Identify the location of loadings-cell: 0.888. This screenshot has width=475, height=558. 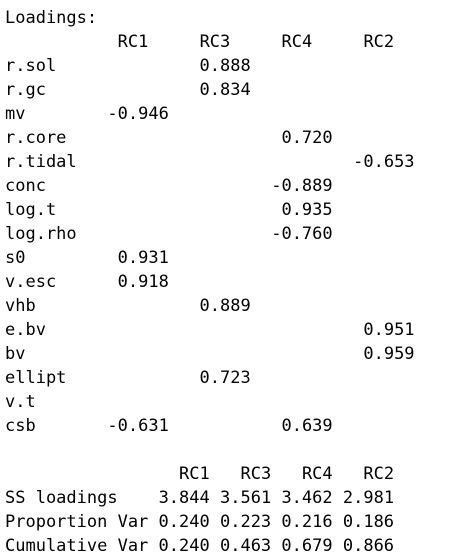
(225, 66).